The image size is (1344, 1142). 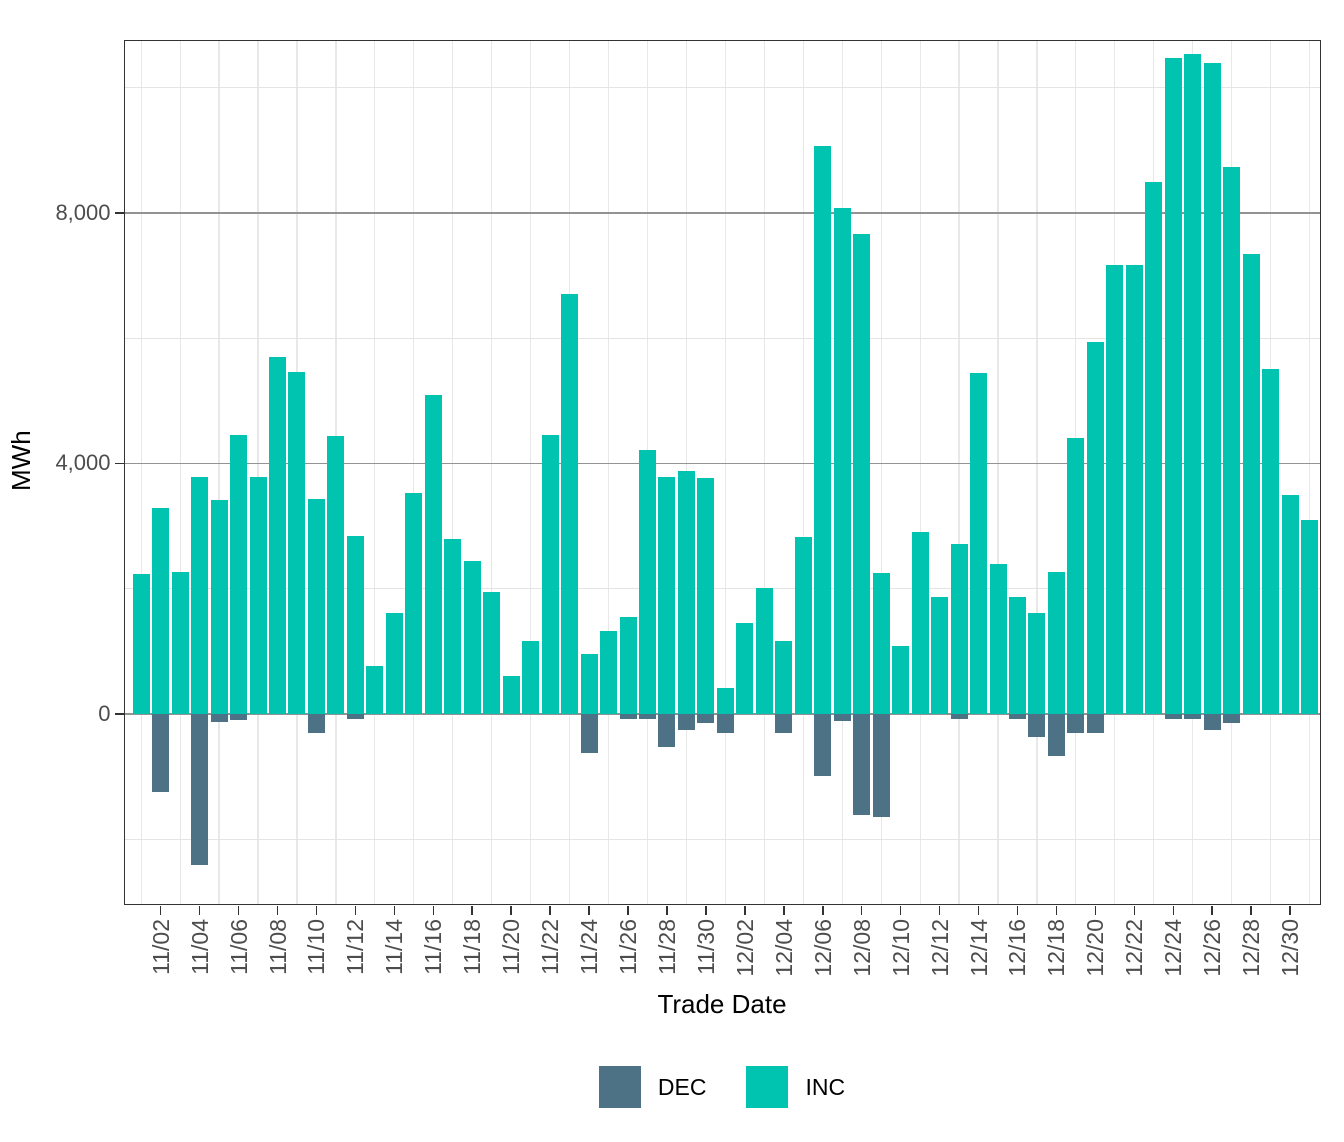 I want to click on y-tick-label: 8,000, so click(x=83, y=212).